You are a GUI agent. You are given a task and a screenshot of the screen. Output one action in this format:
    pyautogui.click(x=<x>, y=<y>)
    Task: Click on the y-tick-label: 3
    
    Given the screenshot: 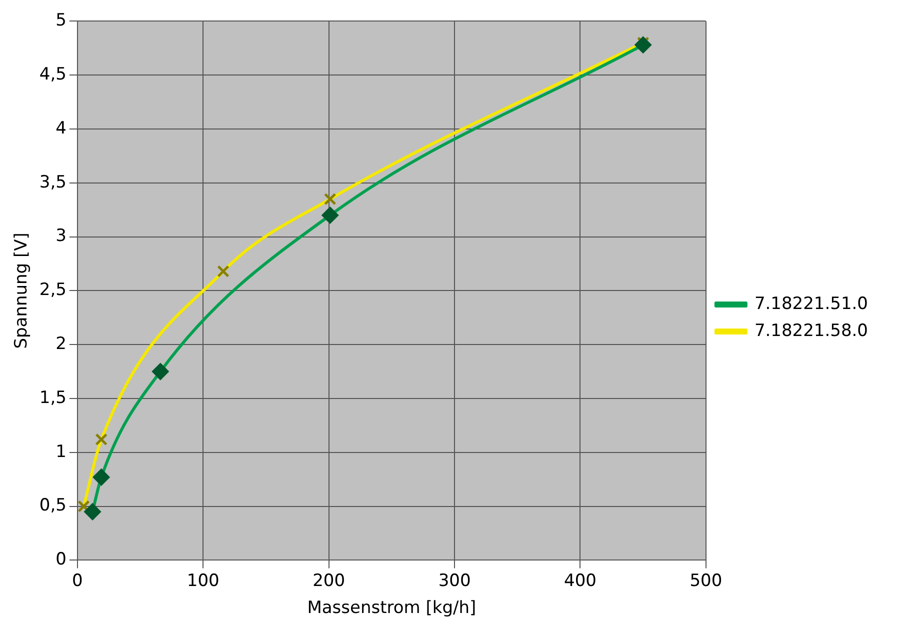 What is the action you would take?
    pyautogui.click(x=61, y=236)
    